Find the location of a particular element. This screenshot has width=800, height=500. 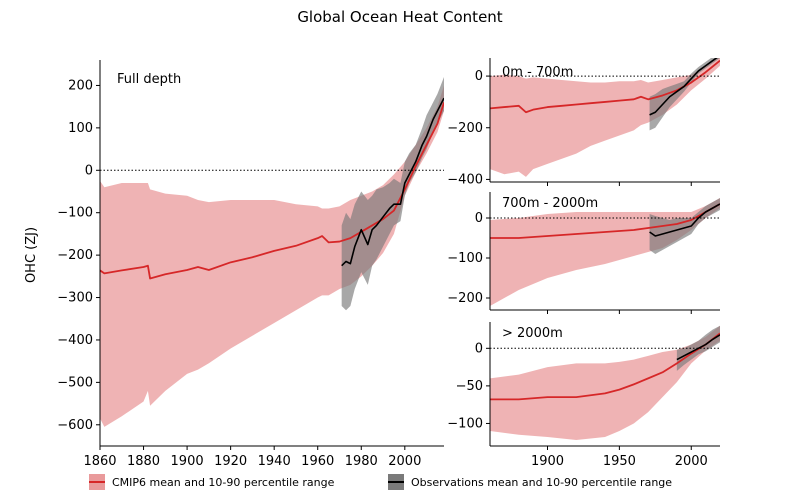

y-tick-label: 100 is located at coordinates (80, 128).